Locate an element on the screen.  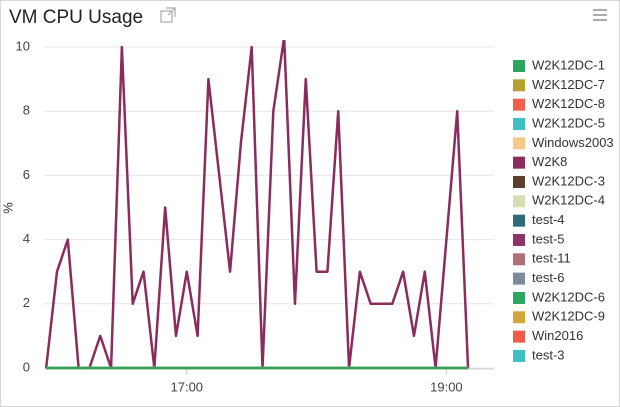
legend-item: W2K8 is located at coordinates (540, 161).